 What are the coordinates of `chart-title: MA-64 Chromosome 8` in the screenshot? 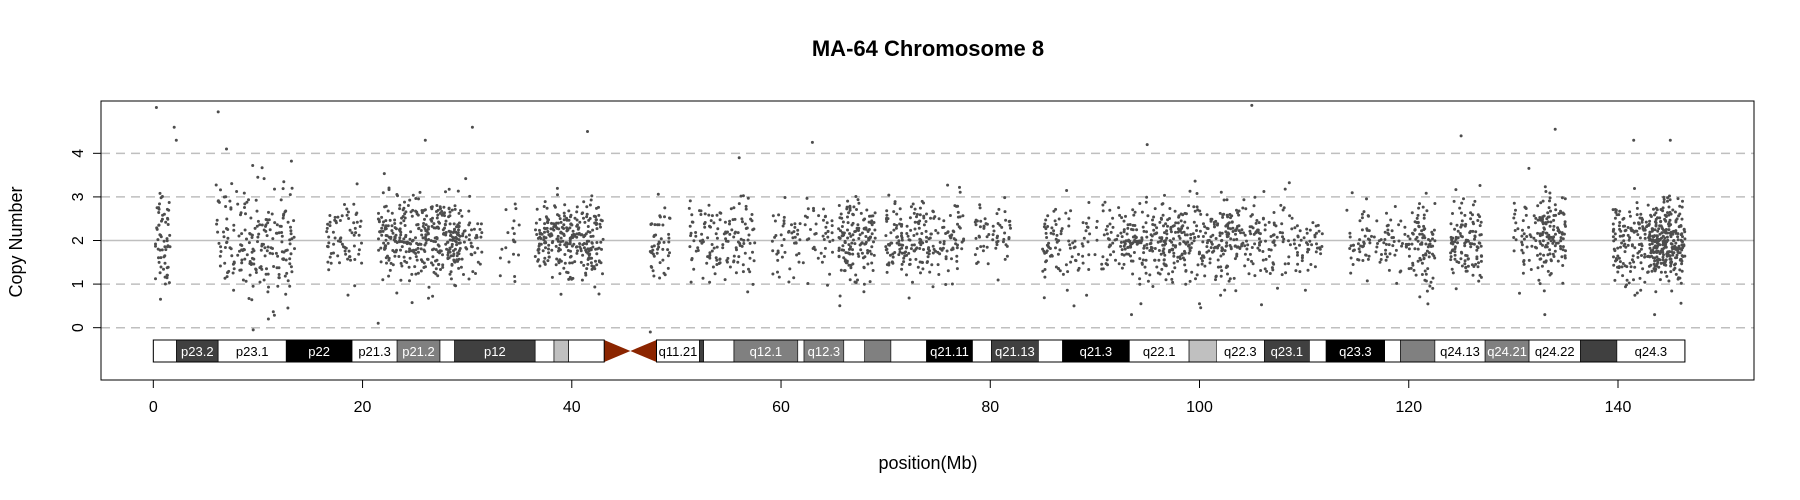 It's located at (928, 48).